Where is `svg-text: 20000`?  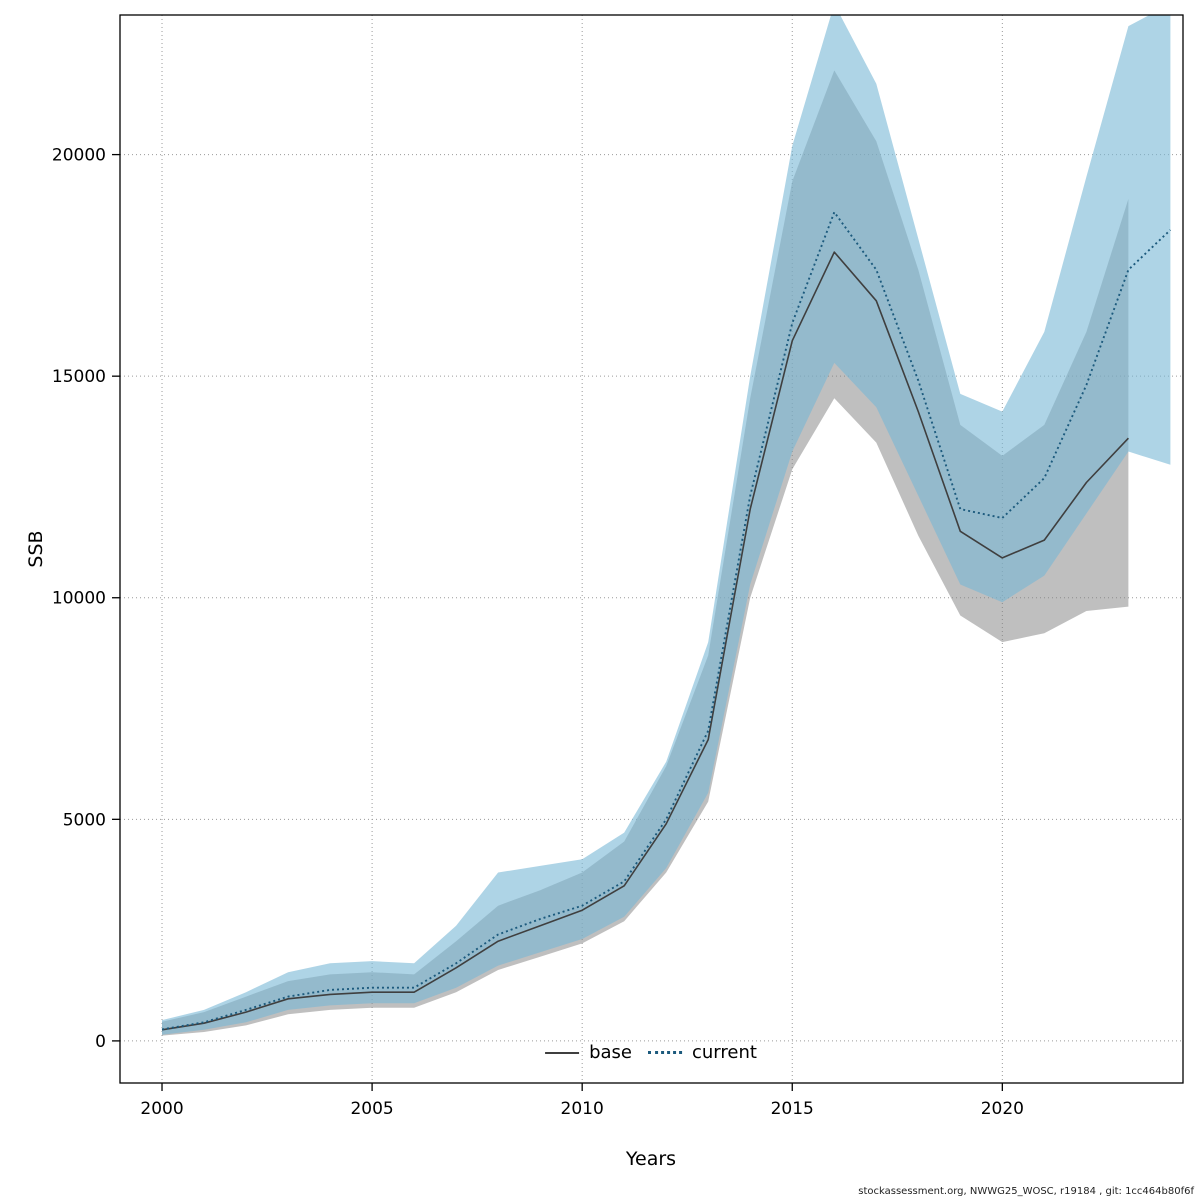 svg-text: 20000 is located at coordinates (79, 156).